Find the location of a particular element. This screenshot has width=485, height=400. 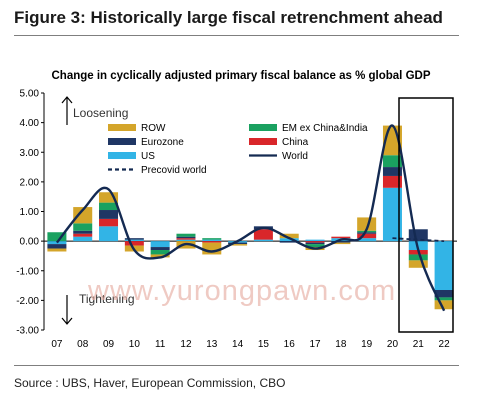

highlight-box is located at coordinates (426, 215).